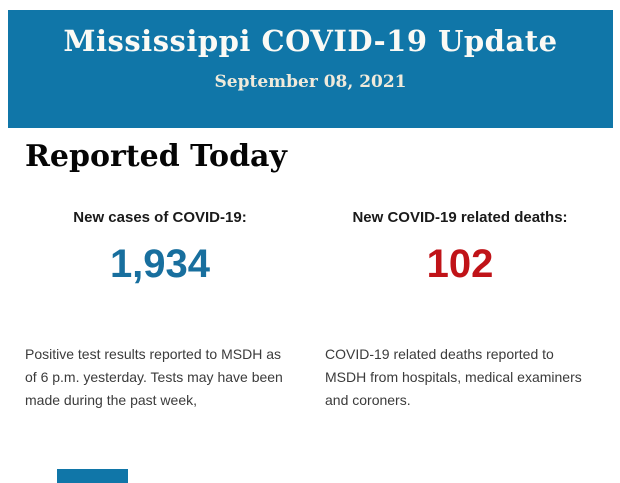 This screenshot has height=483, width=620. I want to click on newsletter-title: Mississippi COVID-19 Update, so click(310, 41).